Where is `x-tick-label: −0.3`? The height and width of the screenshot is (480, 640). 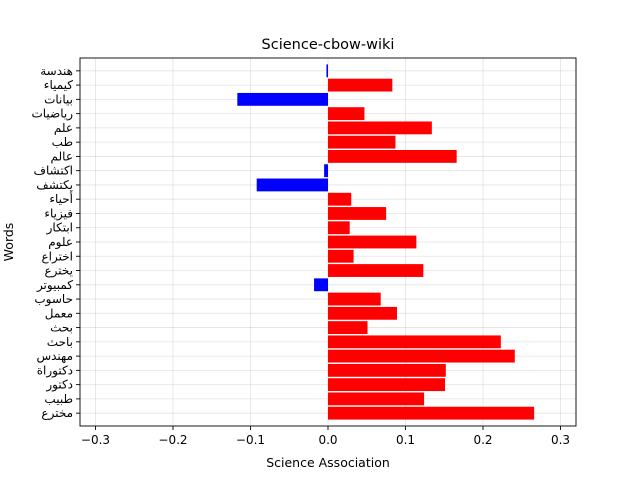
x-tick-label: −0.3 is located at coordinates (95, 440).